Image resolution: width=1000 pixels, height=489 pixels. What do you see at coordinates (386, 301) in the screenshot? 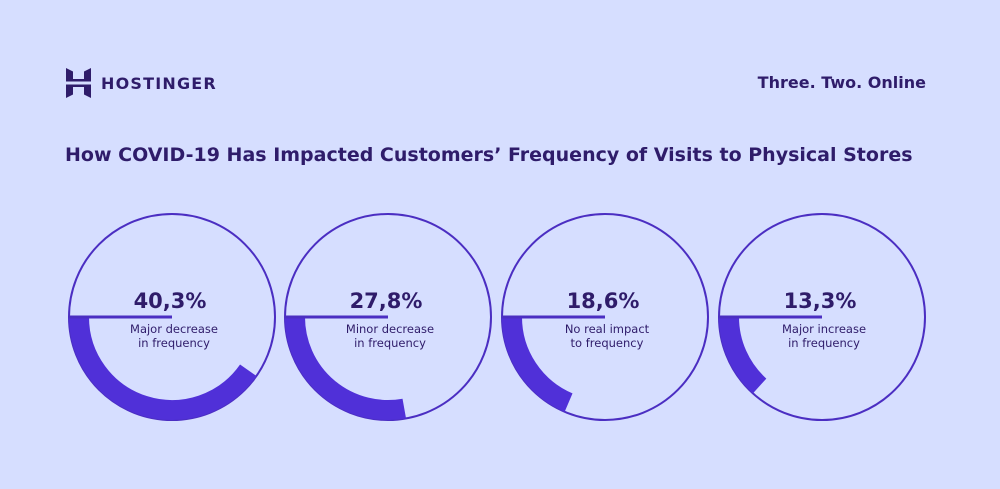
I see `gauge-value-label: 27,8%` at bounding box center [386, 301].